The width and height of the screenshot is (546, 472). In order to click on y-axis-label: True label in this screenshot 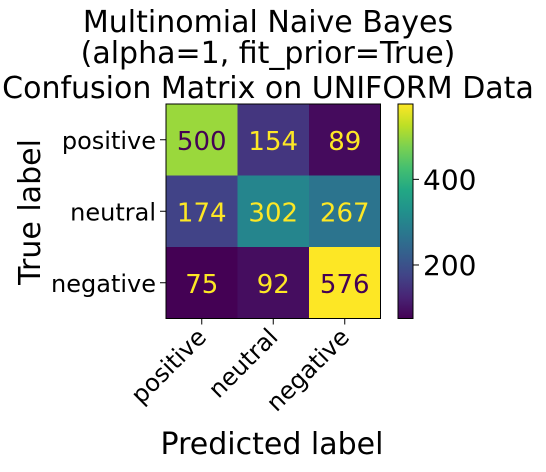, I will do `click(30, 212)`.